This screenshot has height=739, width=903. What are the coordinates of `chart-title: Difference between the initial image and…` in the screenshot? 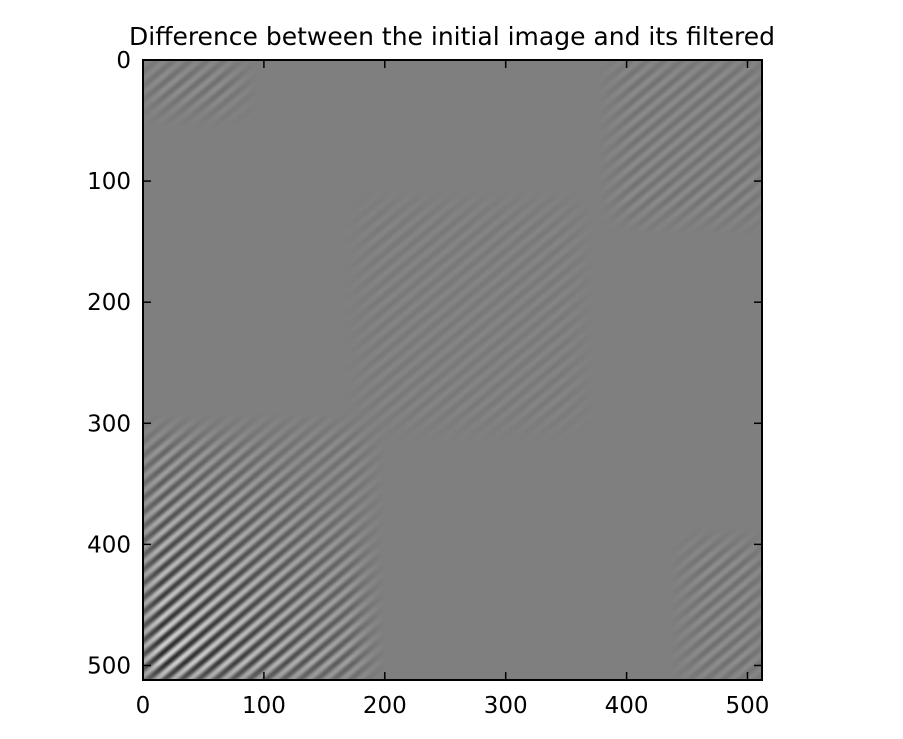 It's located at (452, 36).